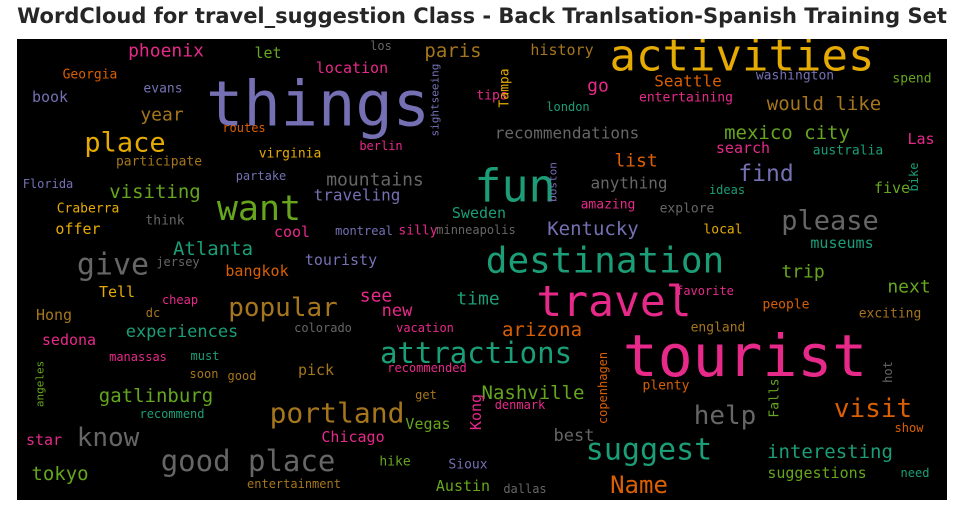 This screenshot has width=964, height=511. What do you see at coordinates (742, 60) in the screenshot?
I see `word-activities: activities` at bounding box center [742, 60].